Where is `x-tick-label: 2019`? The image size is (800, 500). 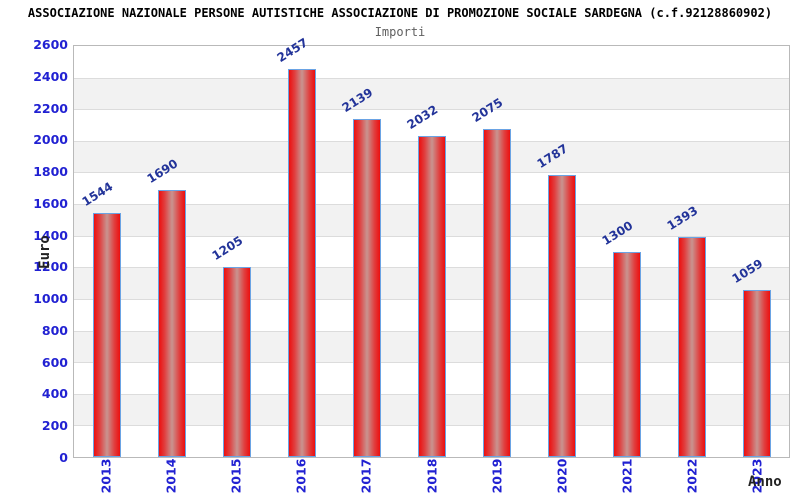
x-tick-label: 2019 is located at coordinates (497, 476).